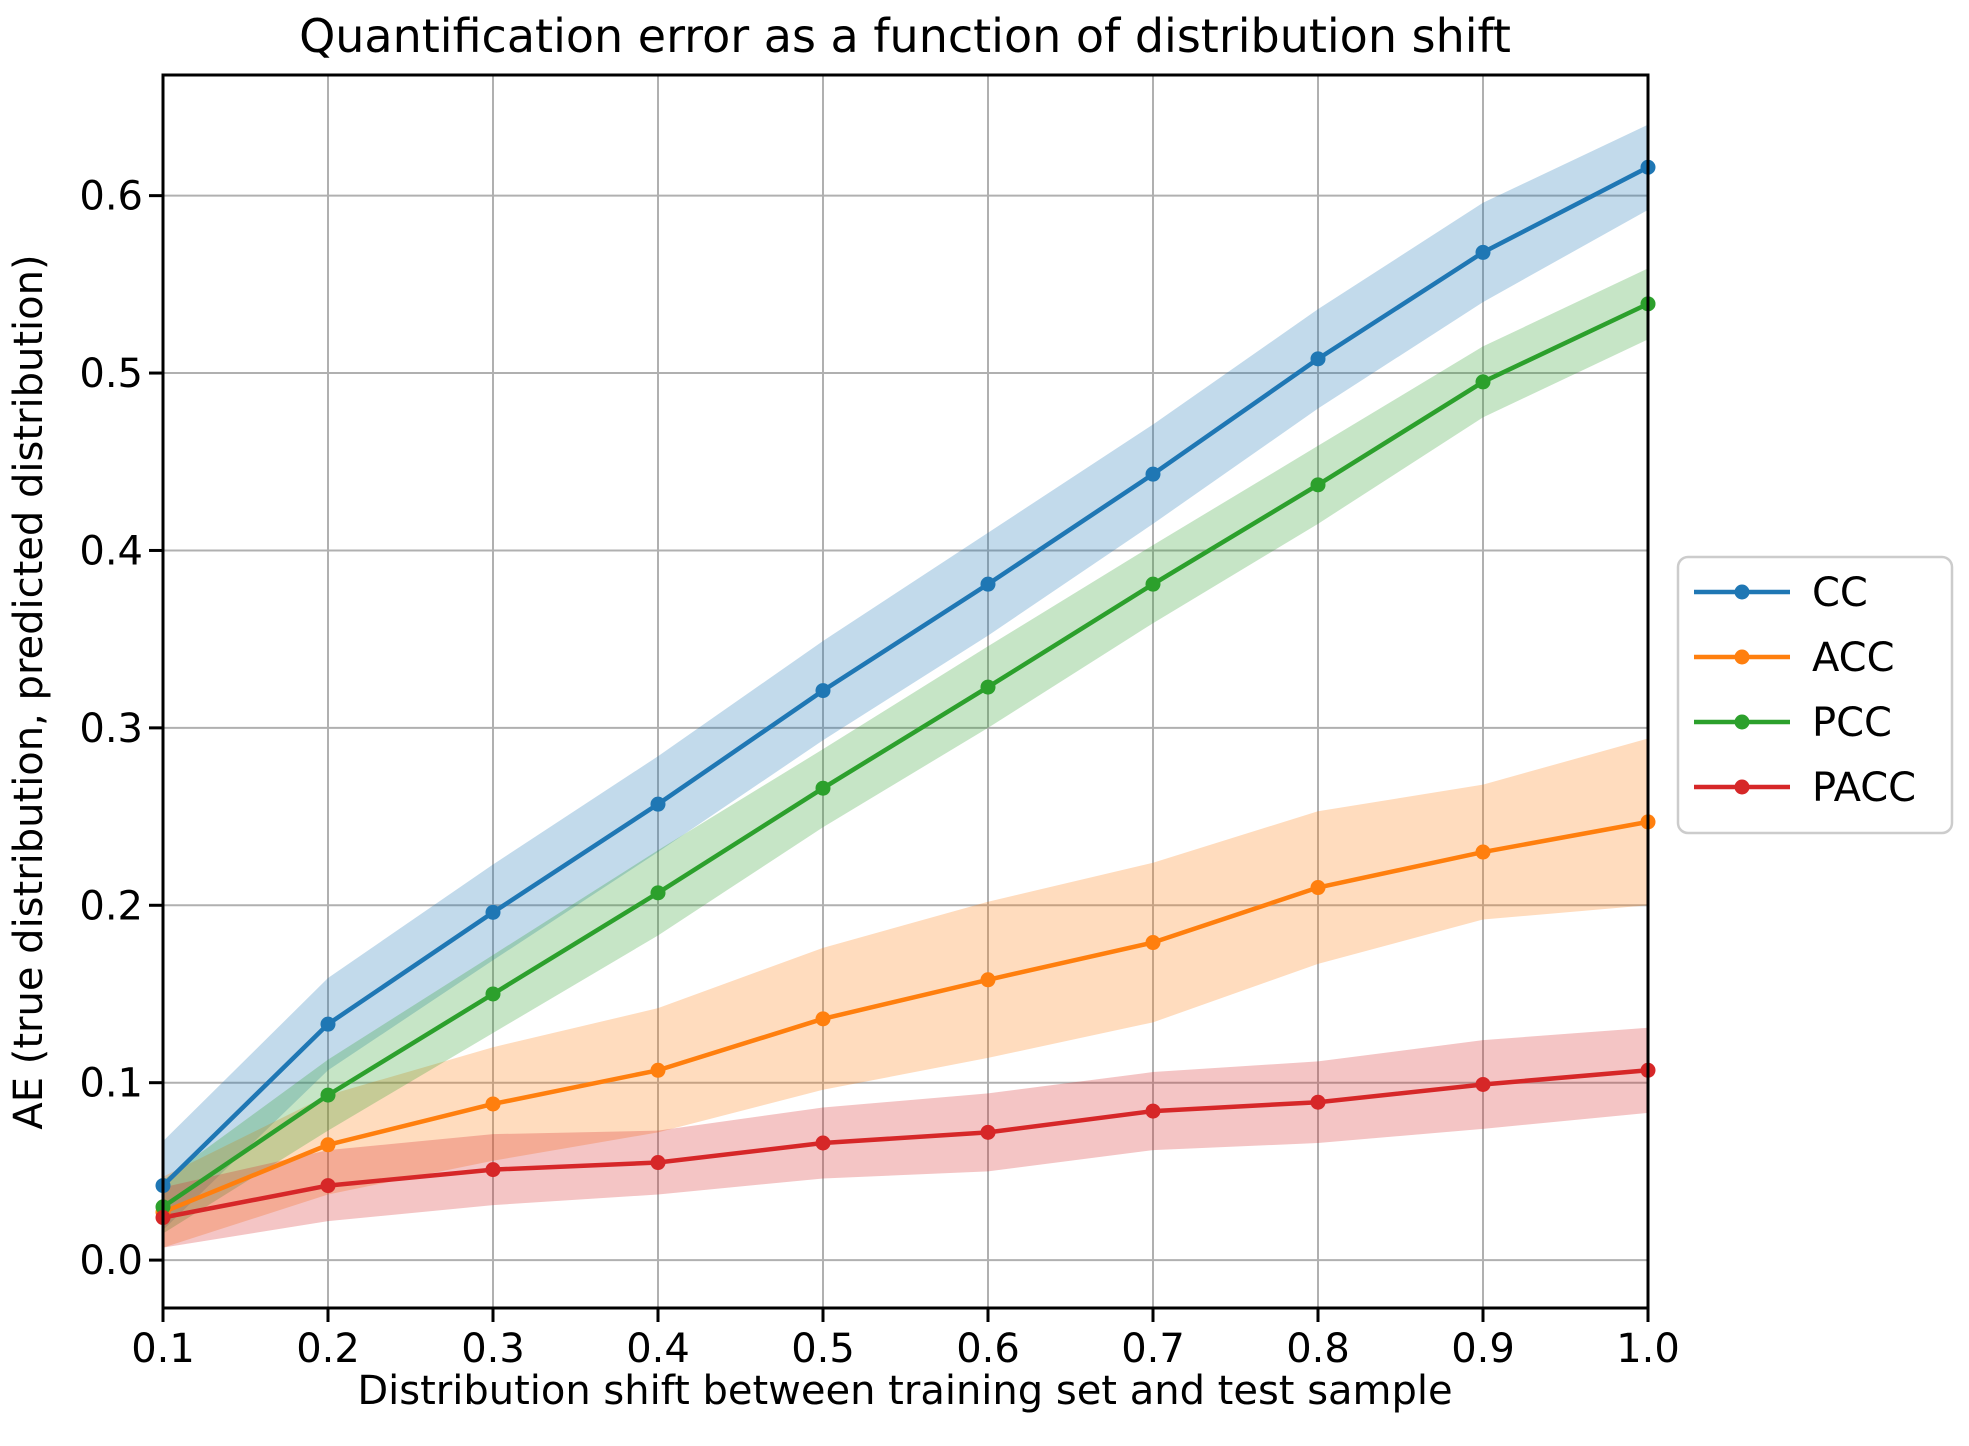  What do you see at coordinates (163, 1349) in the screenshot?
I see `x-tick-label: 0.1` at bounding box center [163, 1349].